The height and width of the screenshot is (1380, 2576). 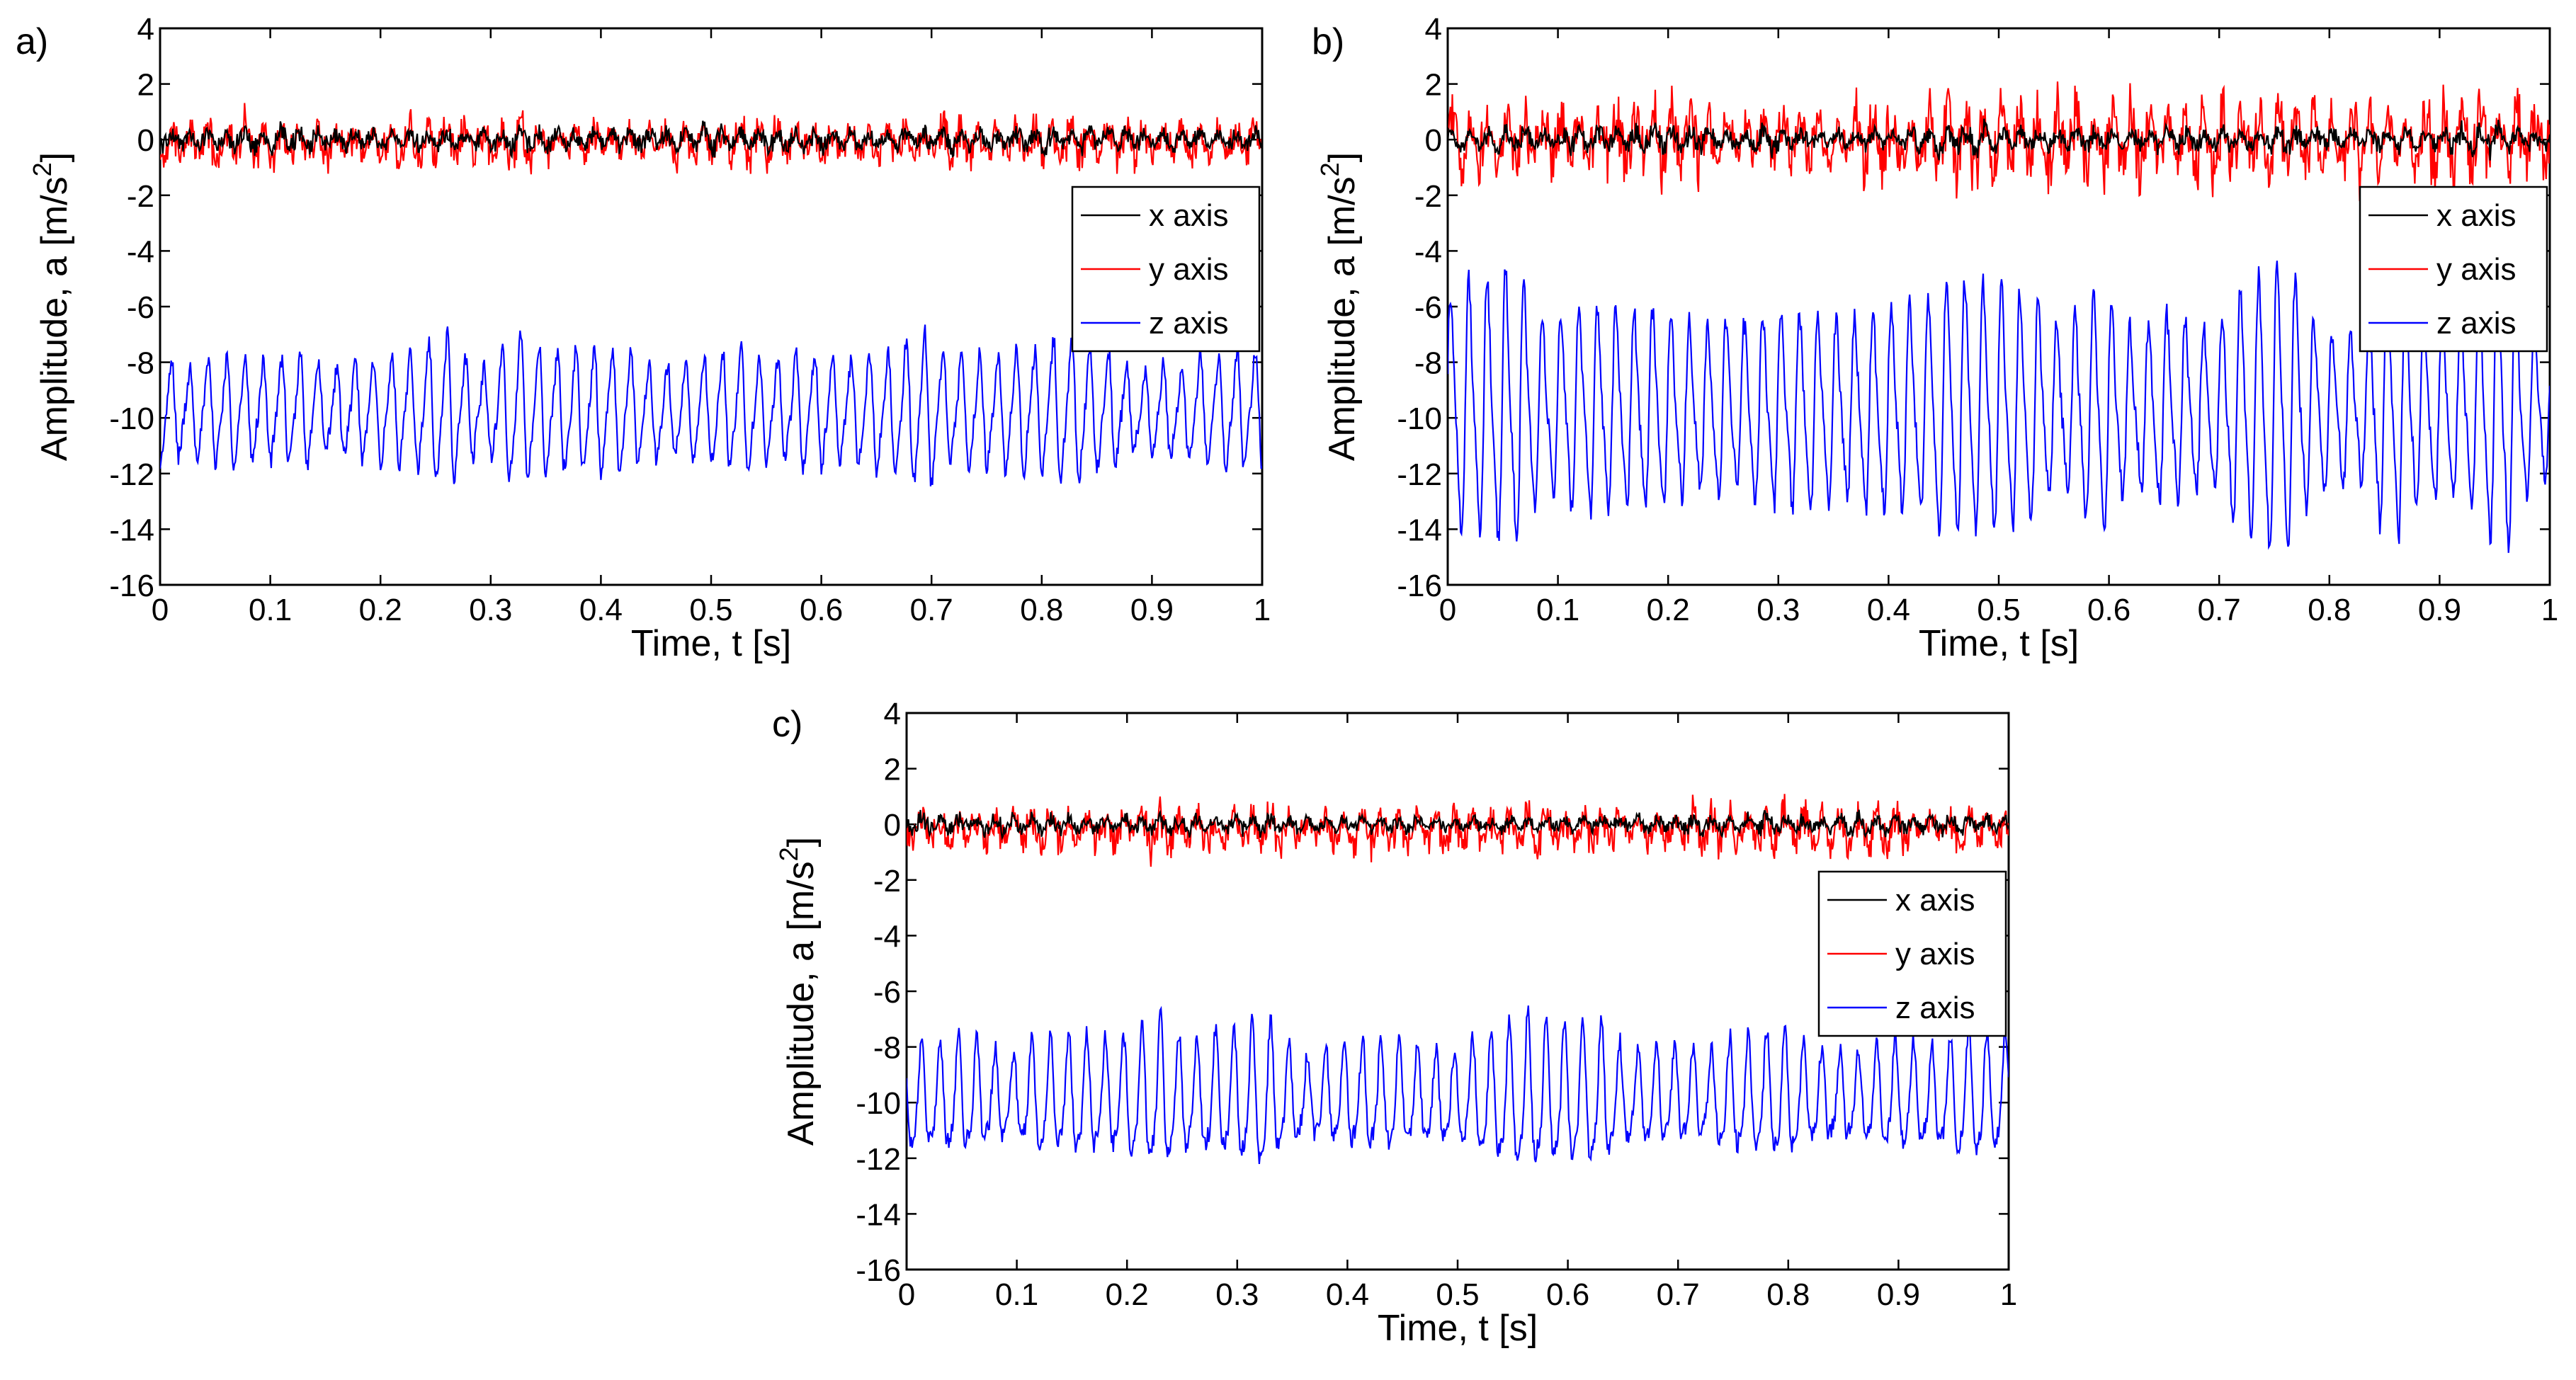 I want to click on legend-box, so click(x=2453, y=269).